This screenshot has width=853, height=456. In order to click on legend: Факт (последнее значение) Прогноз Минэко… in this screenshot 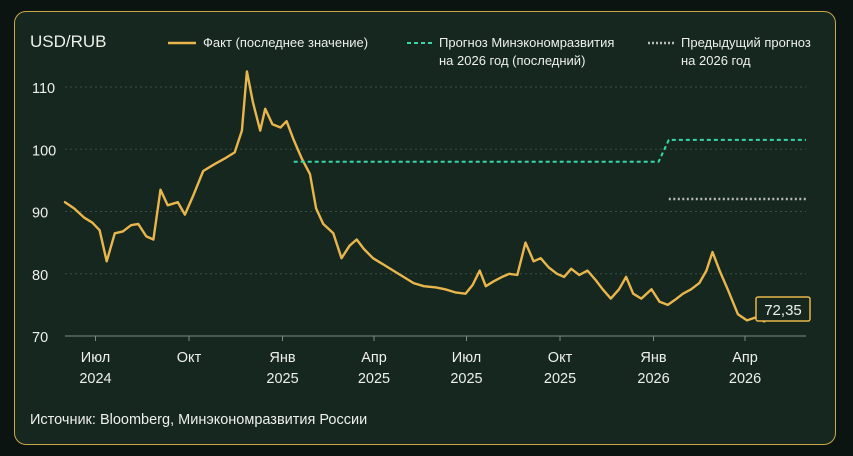, I will do `click(489, 51)`.